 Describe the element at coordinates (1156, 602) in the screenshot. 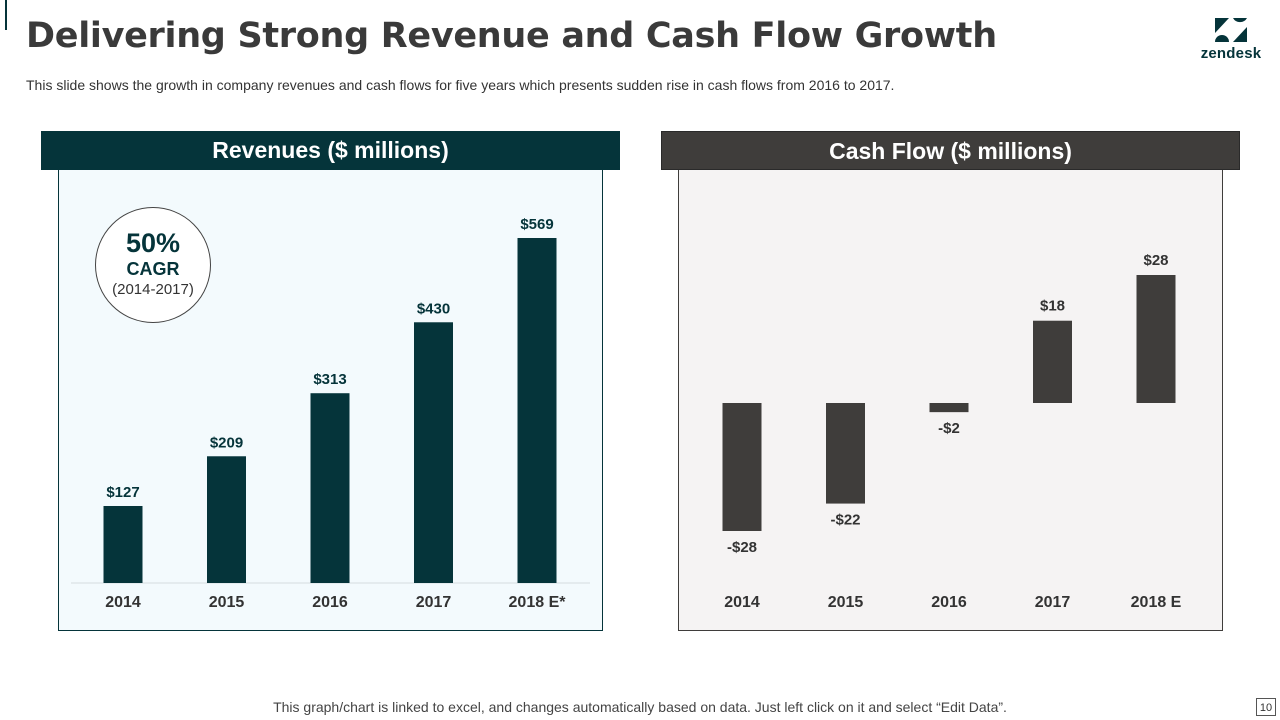

I see `cashflow-category-label: 2018 E` at that location.